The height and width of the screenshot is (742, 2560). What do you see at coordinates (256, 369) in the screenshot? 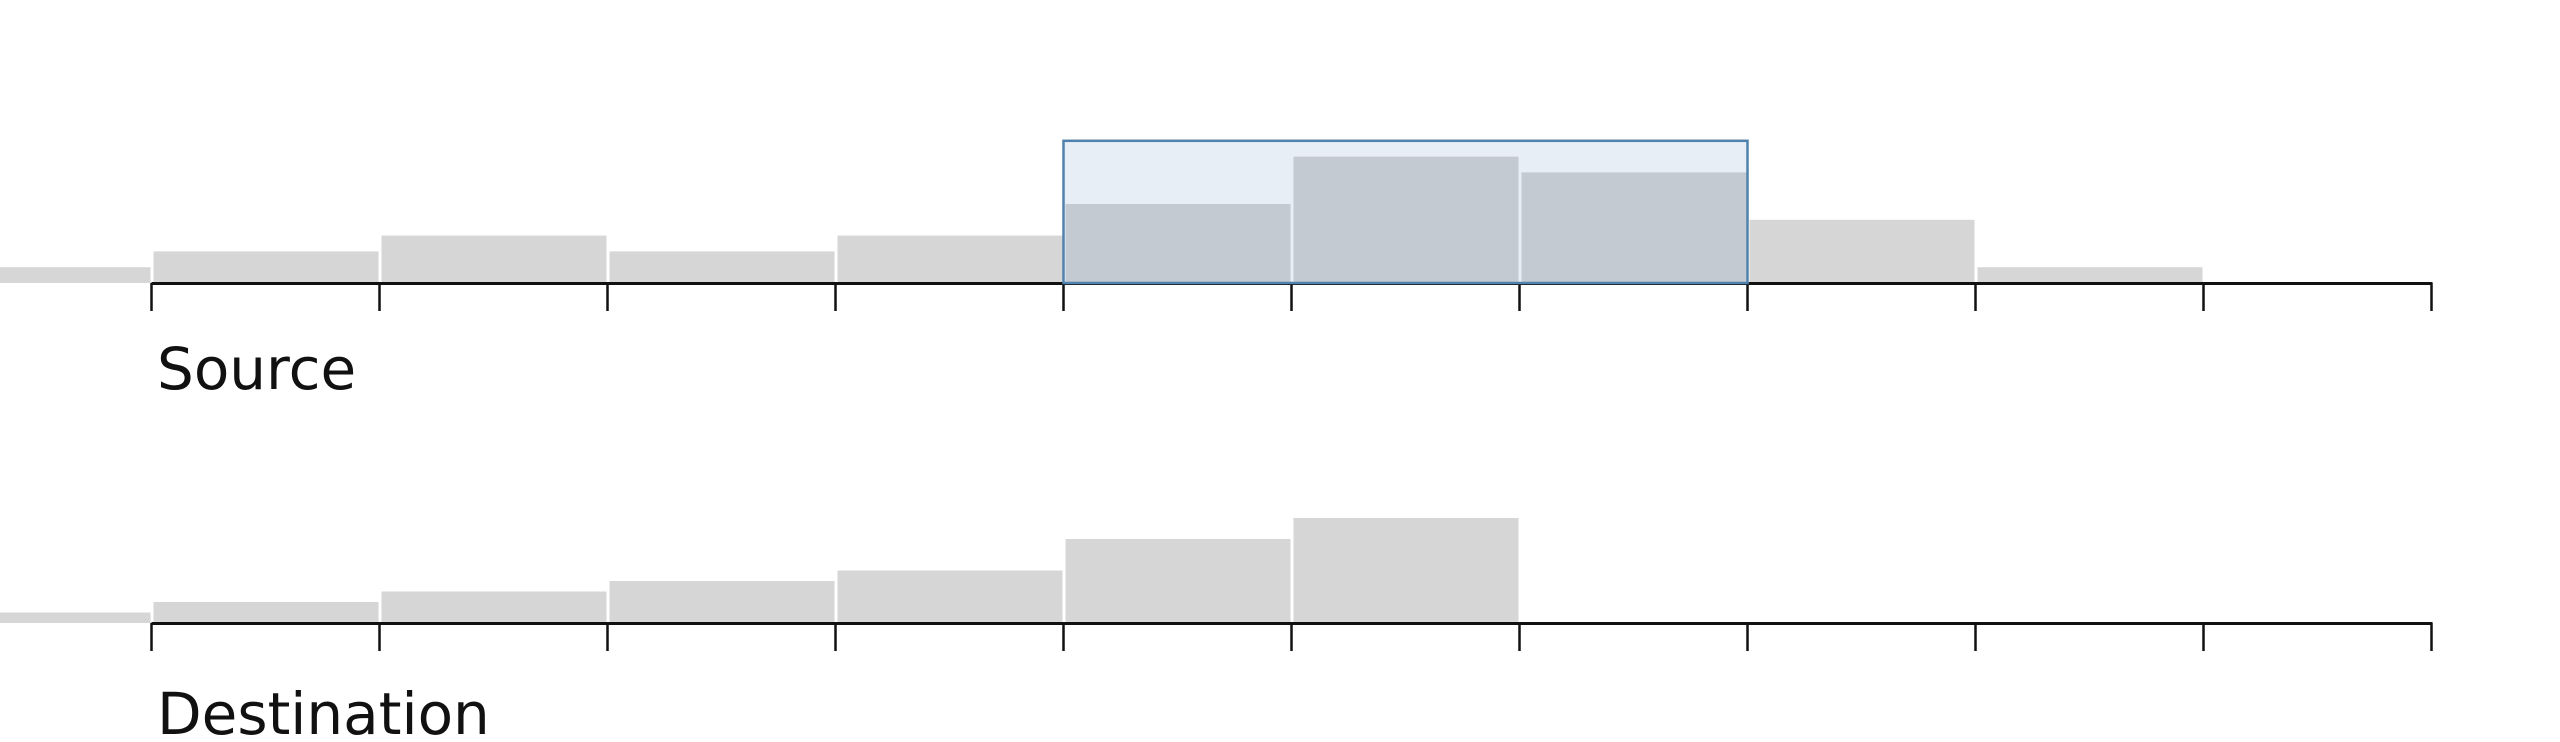
I see `source-label: Source` at bounding box center [256, 369].